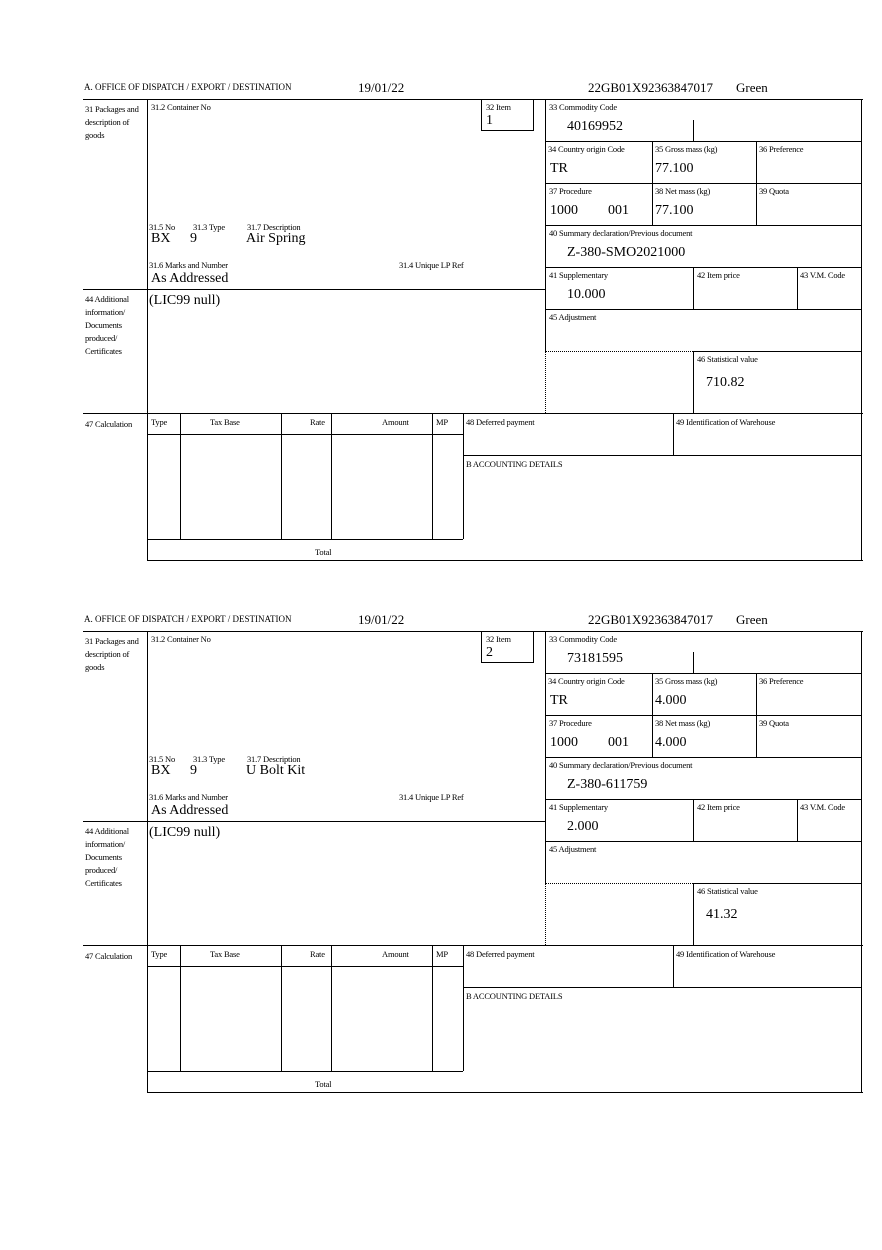 This screenshot has width=882, height=1250. I want to click on gross-mass: 77.100, so click(674, 168).